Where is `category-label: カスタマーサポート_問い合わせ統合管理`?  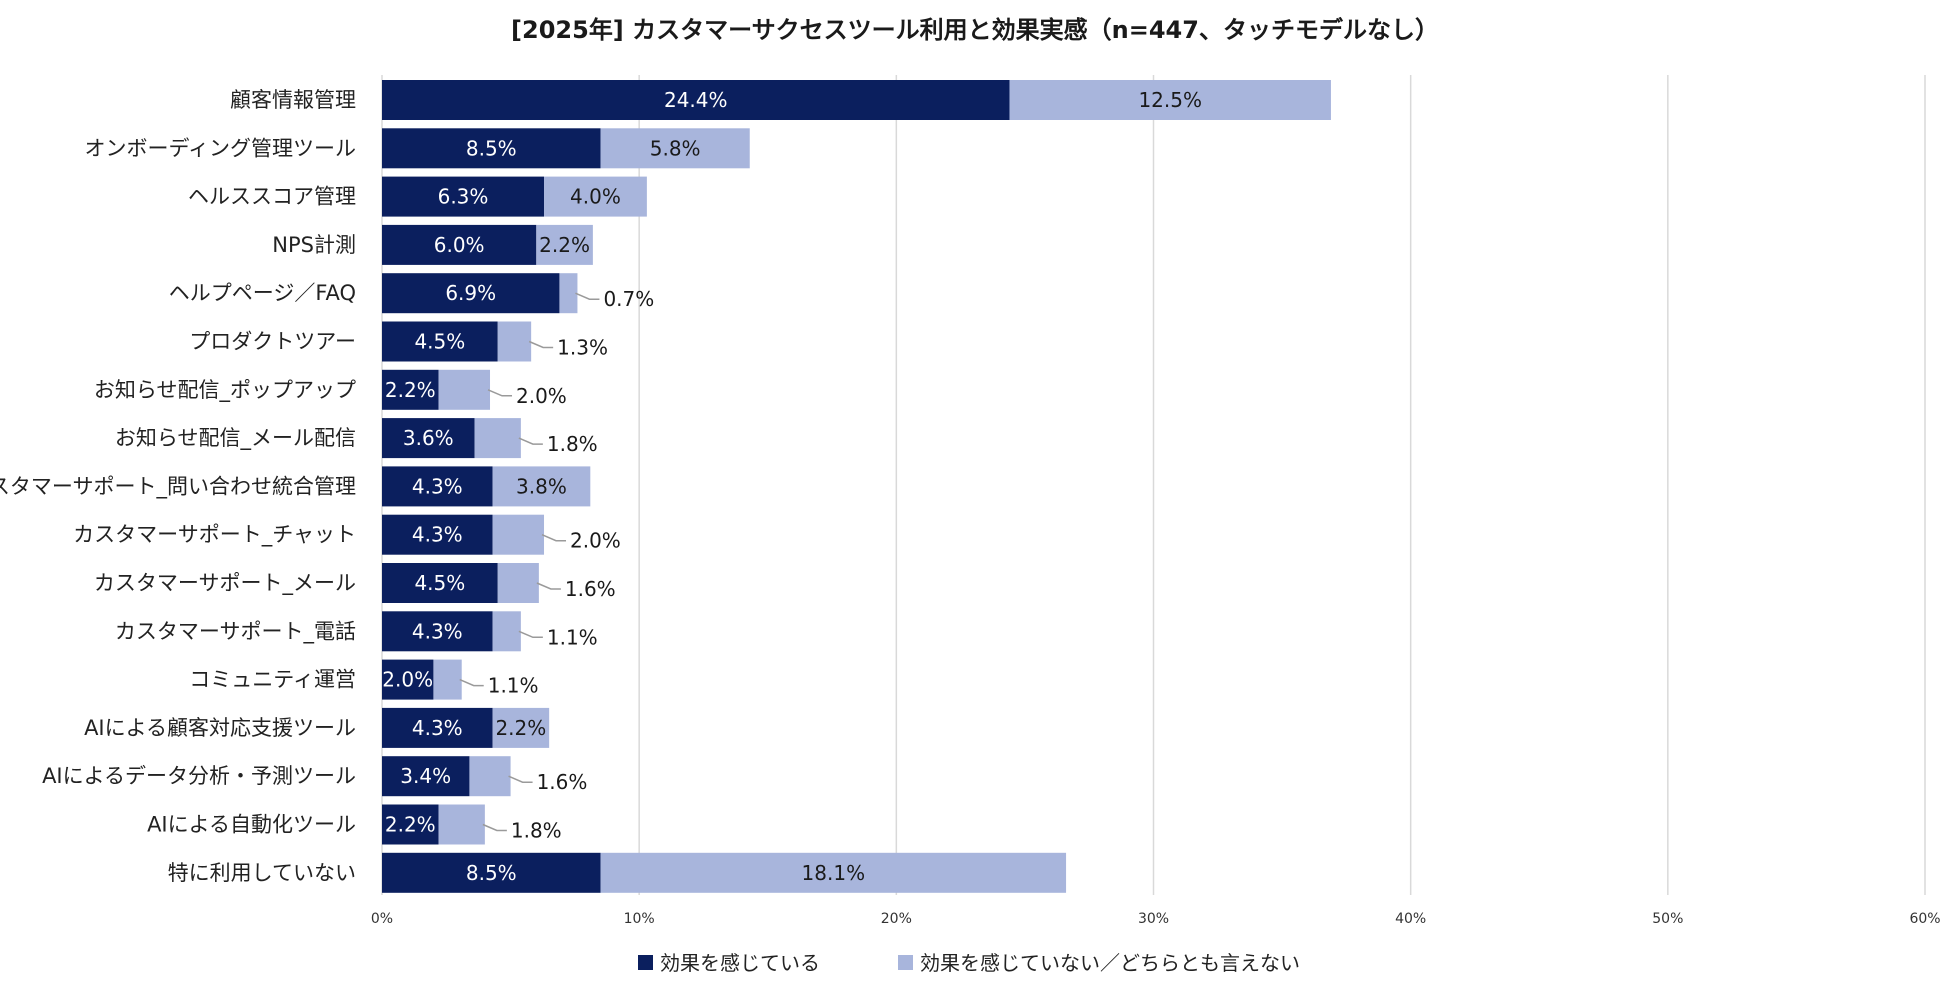
category-label: カスタマーサポート_問い合わせ統合管理 is located at coordinates (178, 486).